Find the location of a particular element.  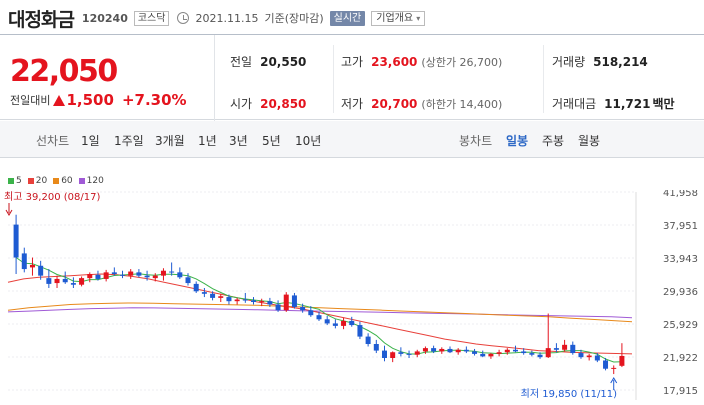

volume-value: 518,214 is located at coordinates (620, 61).